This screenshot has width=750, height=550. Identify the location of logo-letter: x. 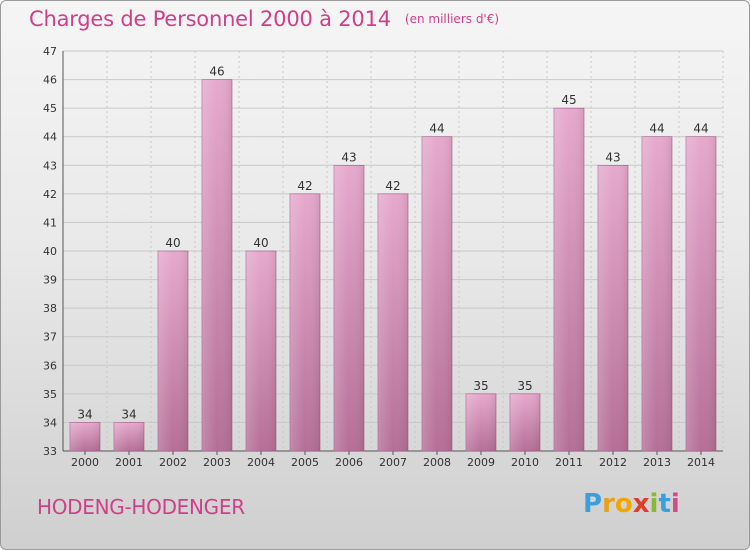
(641, 504).